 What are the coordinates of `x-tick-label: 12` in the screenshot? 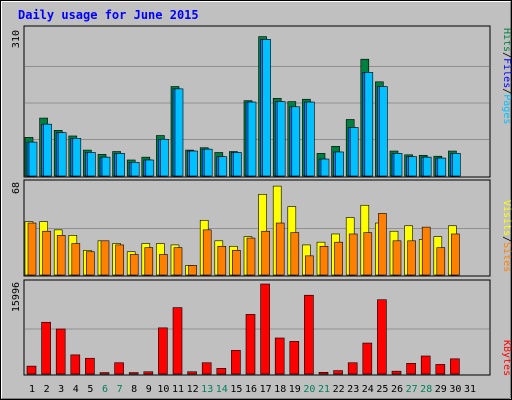 It's located at (193, 389).